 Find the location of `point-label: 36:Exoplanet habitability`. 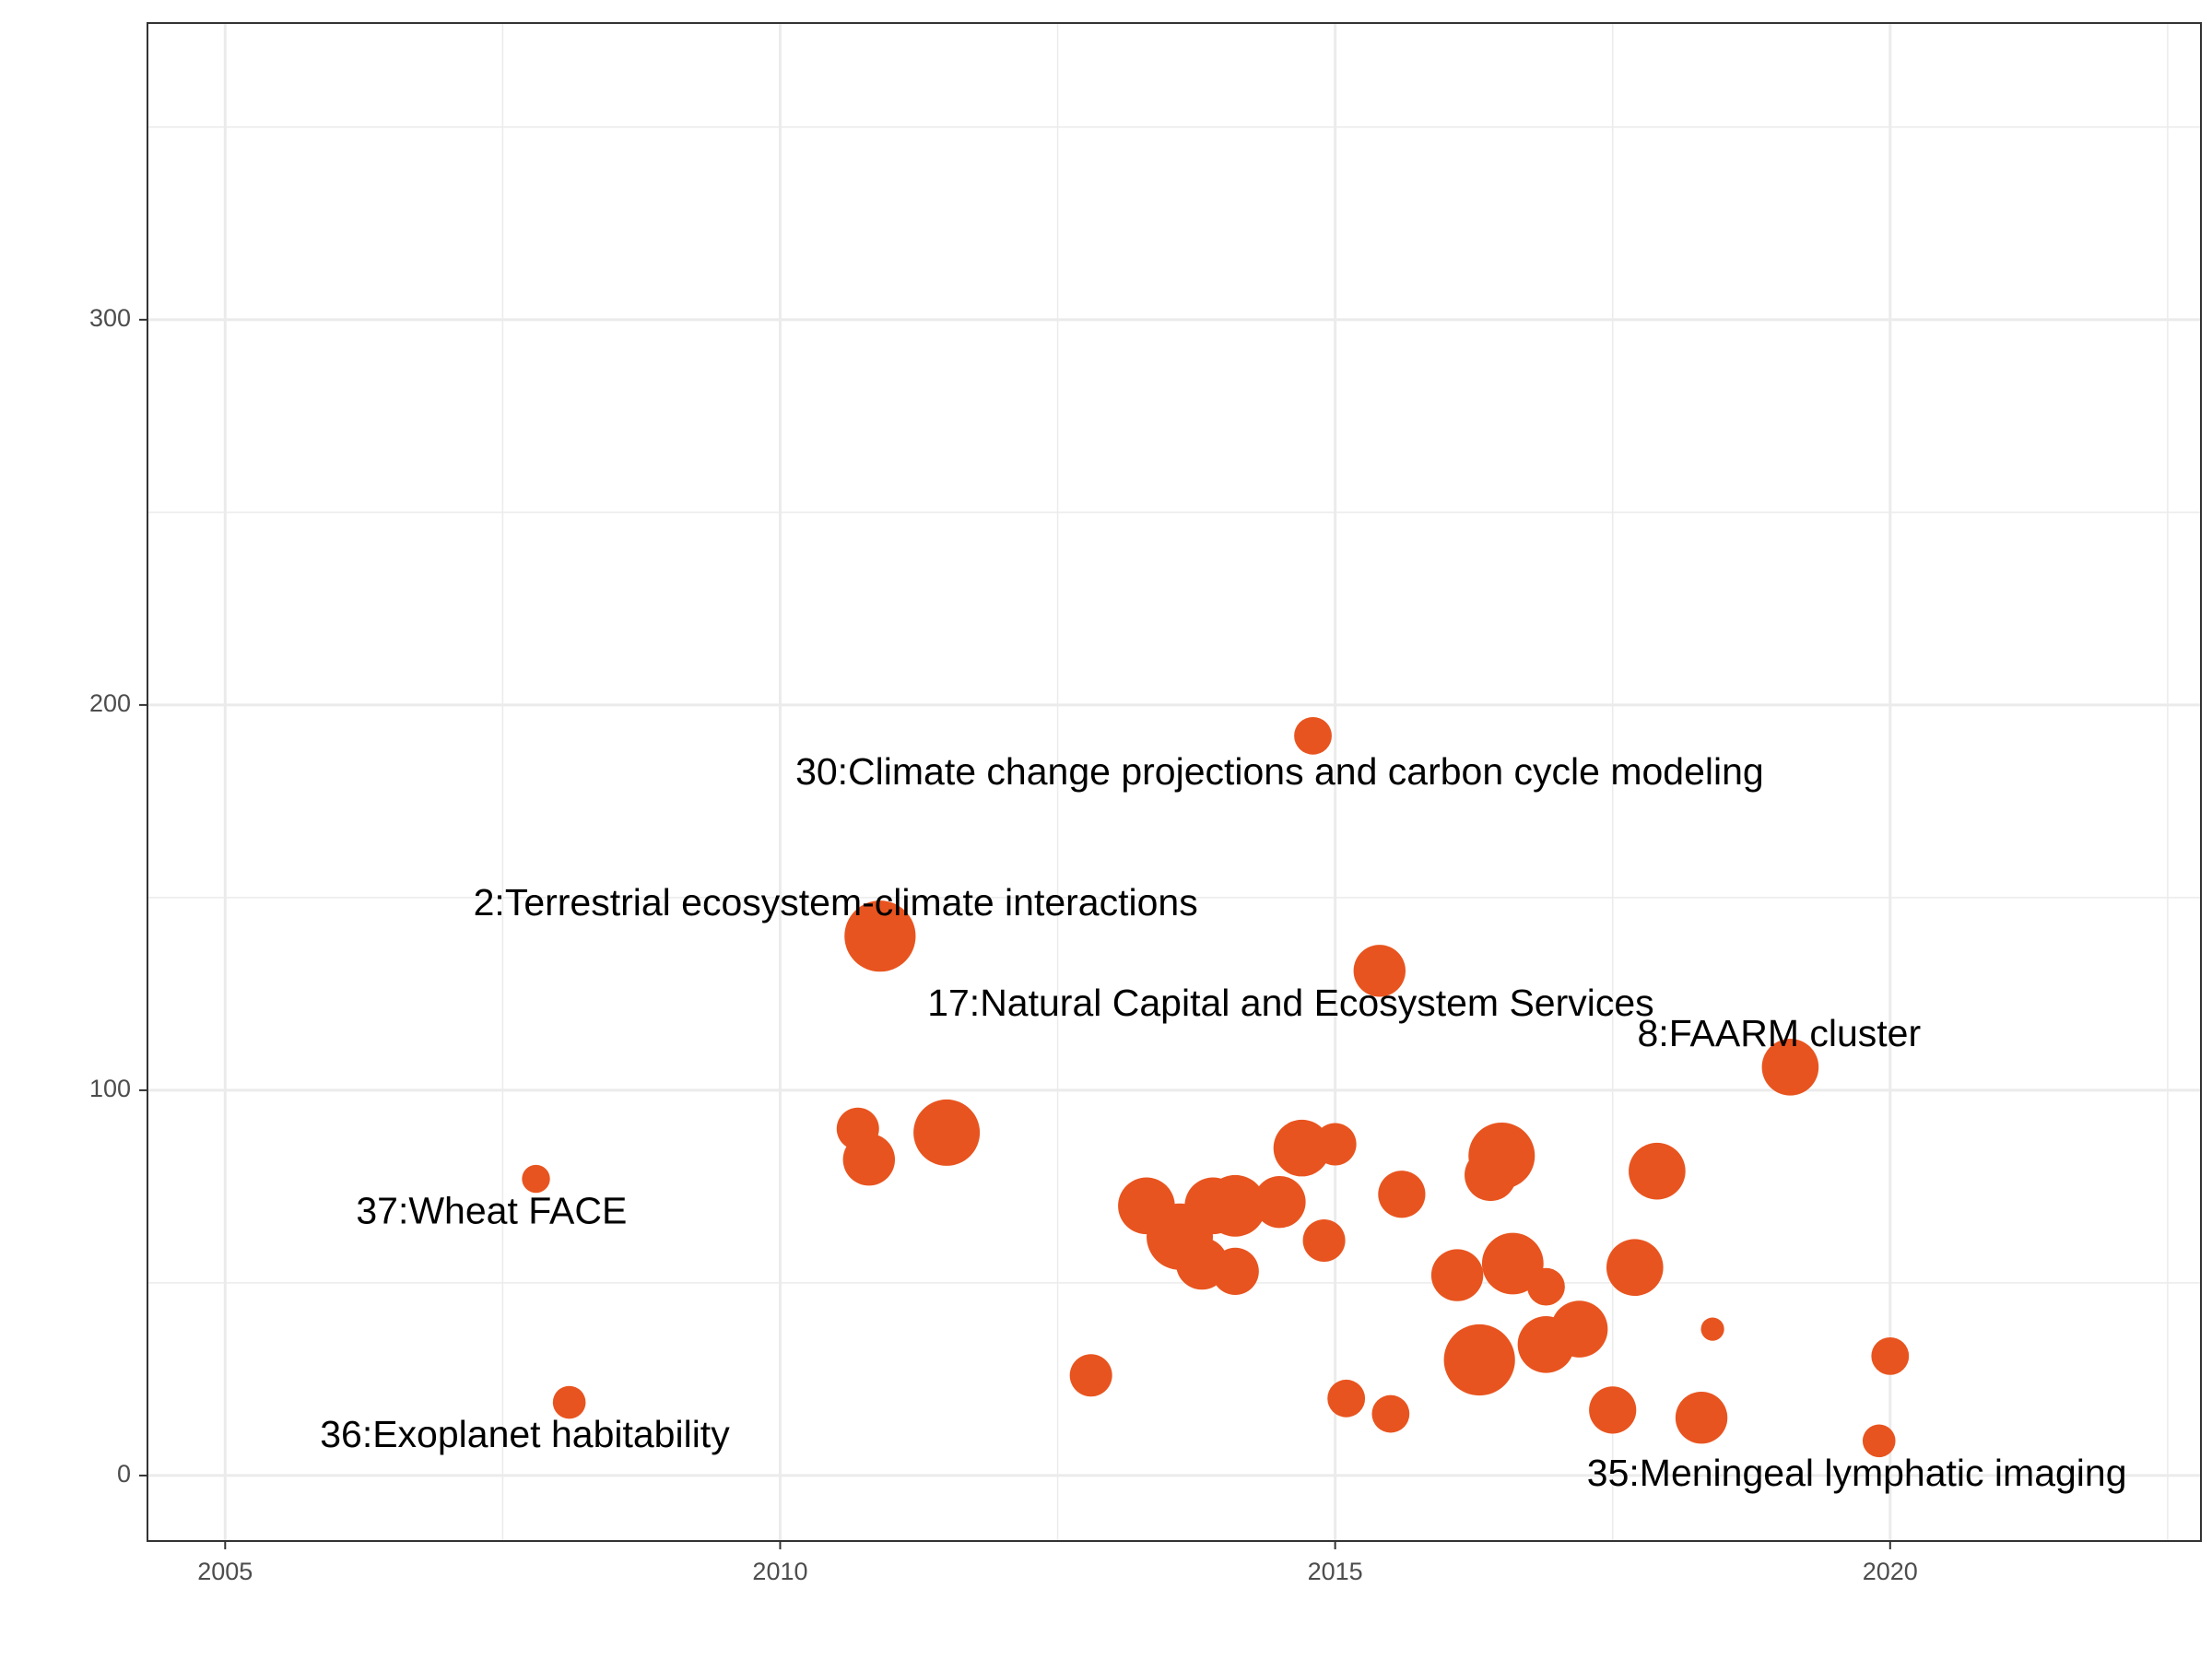

point-label: 36:Exoplanet habitability is located at coordinates (525, 1434).